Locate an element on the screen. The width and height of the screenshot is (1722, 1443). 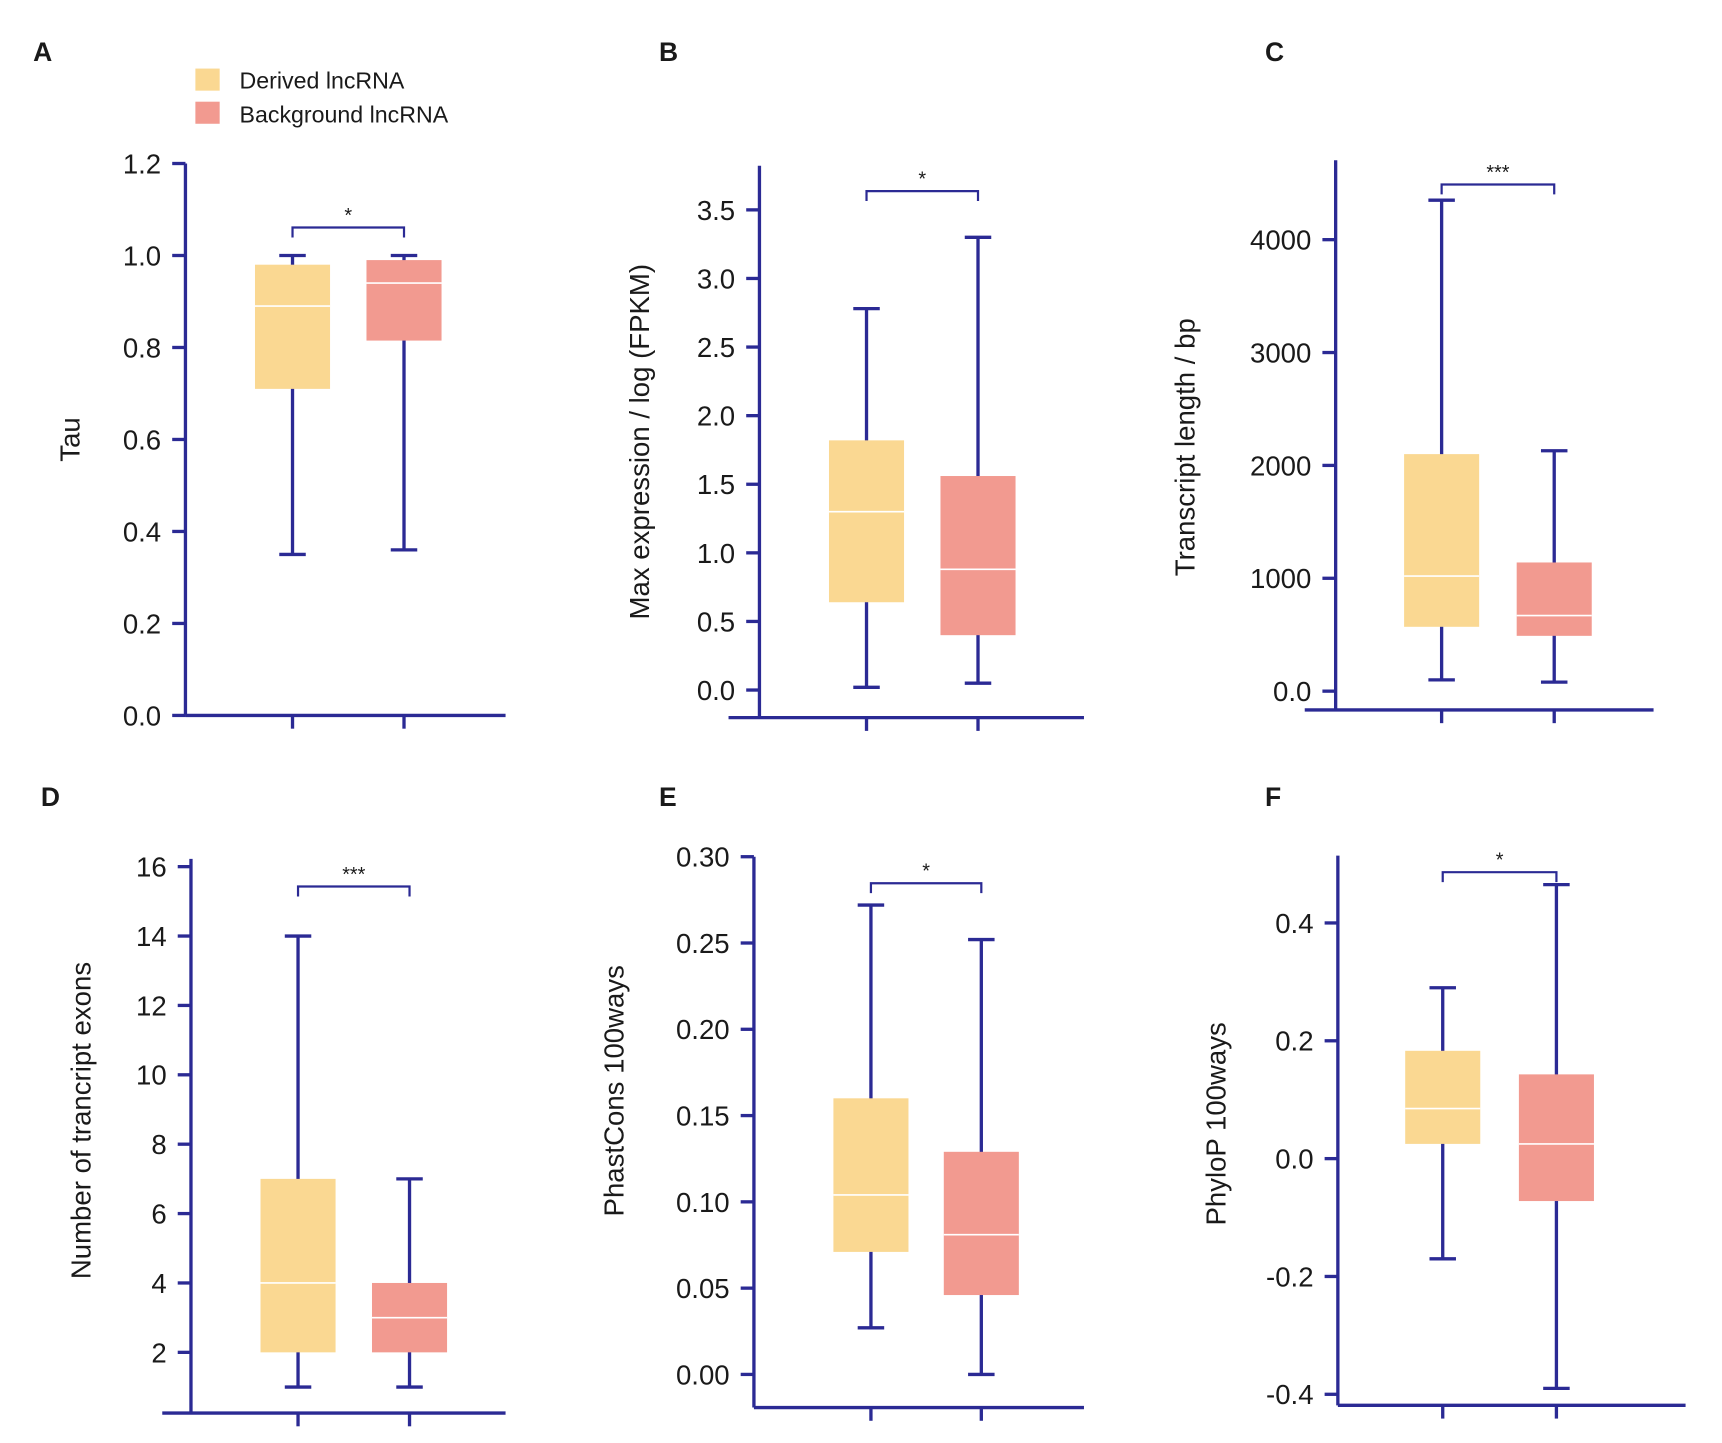
y-tick-label: 3.0 is located at coordinates (716, 278).